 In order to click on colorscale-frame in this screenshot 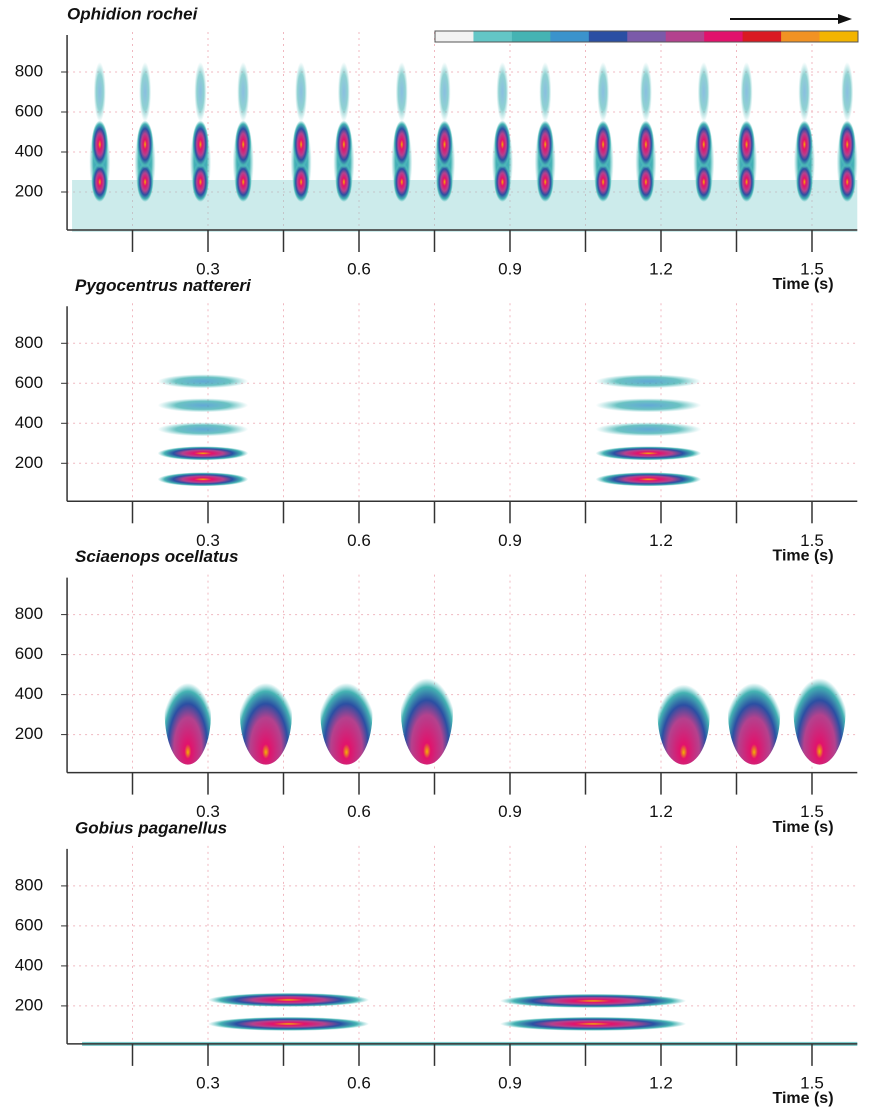, I will do `click(646, 36)`.